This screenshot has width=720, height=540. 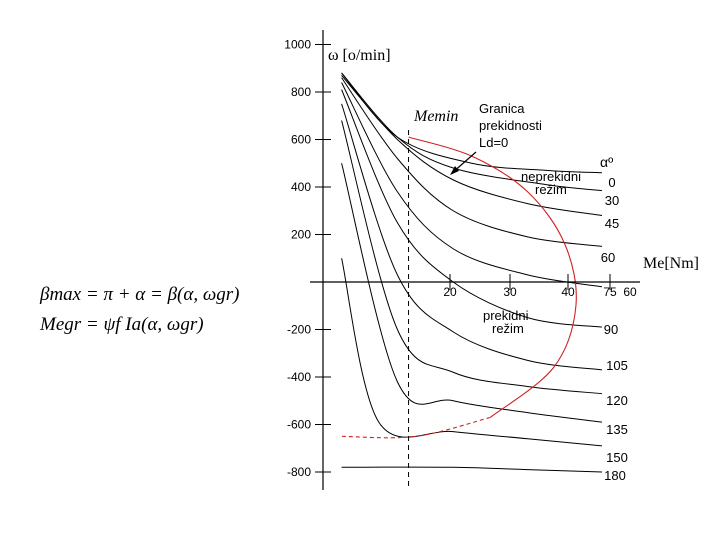 What do you see at coordinates (611, 182) in the screenshot?
I see `alpha-label: 0` at bounding box center [611, 182].